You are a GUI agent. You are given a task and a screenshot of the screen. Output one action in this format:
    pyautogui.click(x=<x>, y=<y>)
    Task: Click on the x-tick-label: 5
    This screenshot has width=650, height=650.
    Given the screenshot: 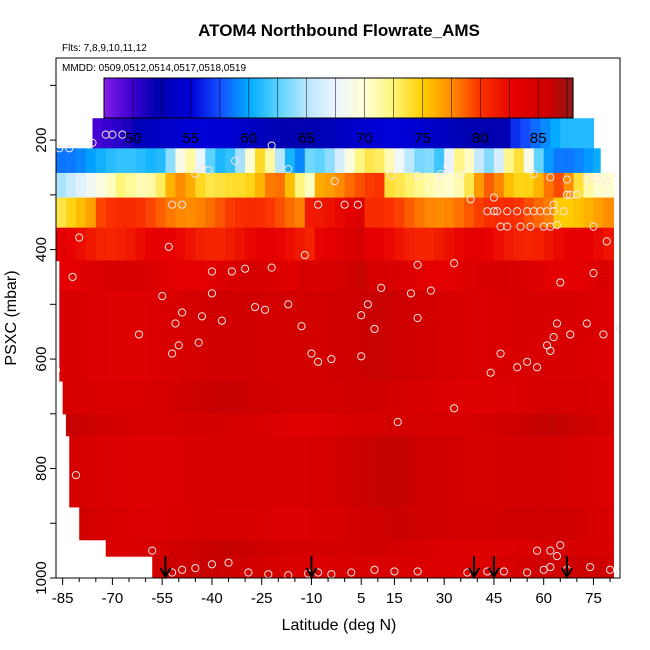 What is the action you would take?
    pyautogui.click(x=361, y=598)
    